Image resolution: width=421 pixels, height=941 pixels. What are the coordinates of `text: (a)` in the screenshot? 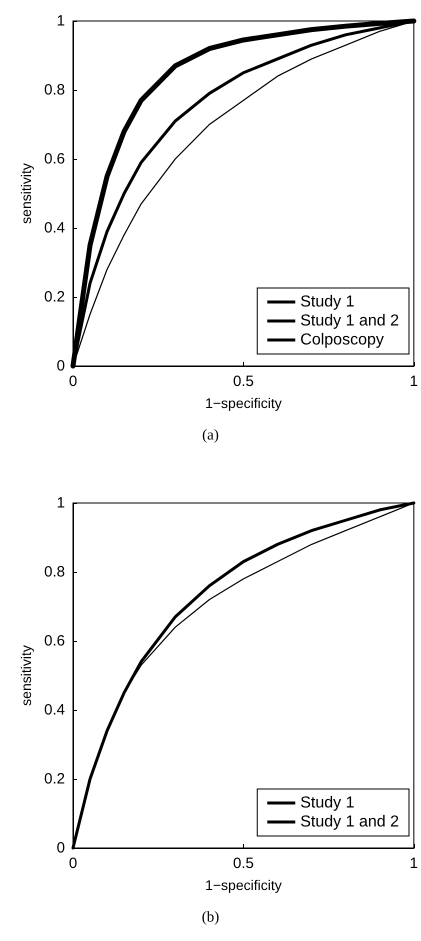 It's located at (210, 436).